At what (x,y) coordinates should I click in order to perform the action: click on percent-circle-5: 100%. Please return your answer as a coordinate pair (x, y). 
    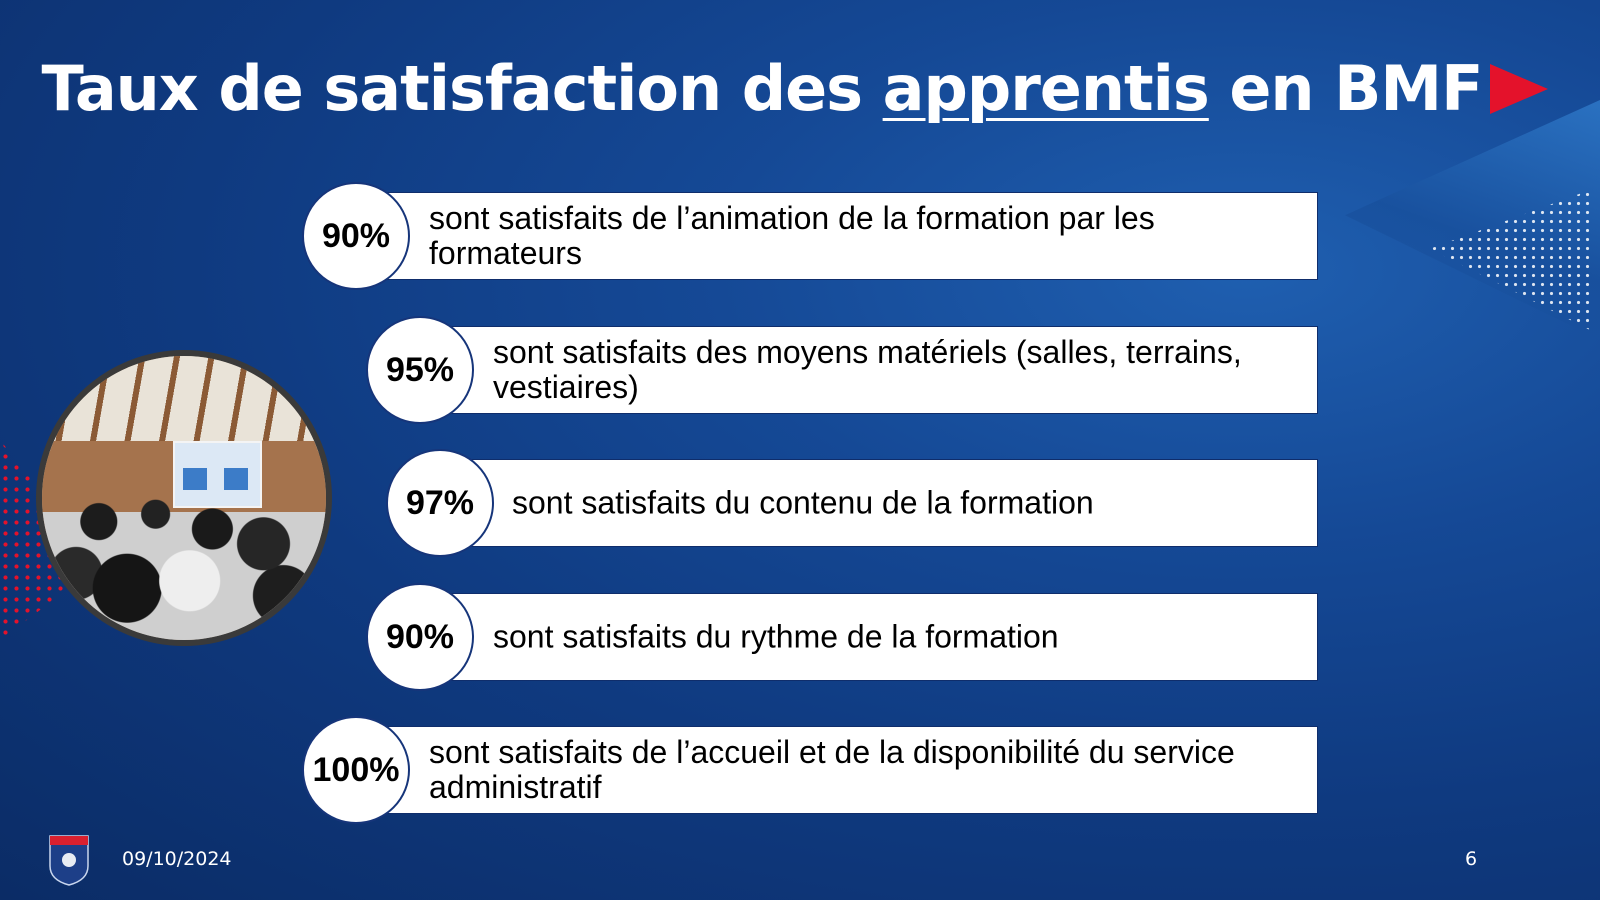
    Looking at the image, I should click on (356, 770).